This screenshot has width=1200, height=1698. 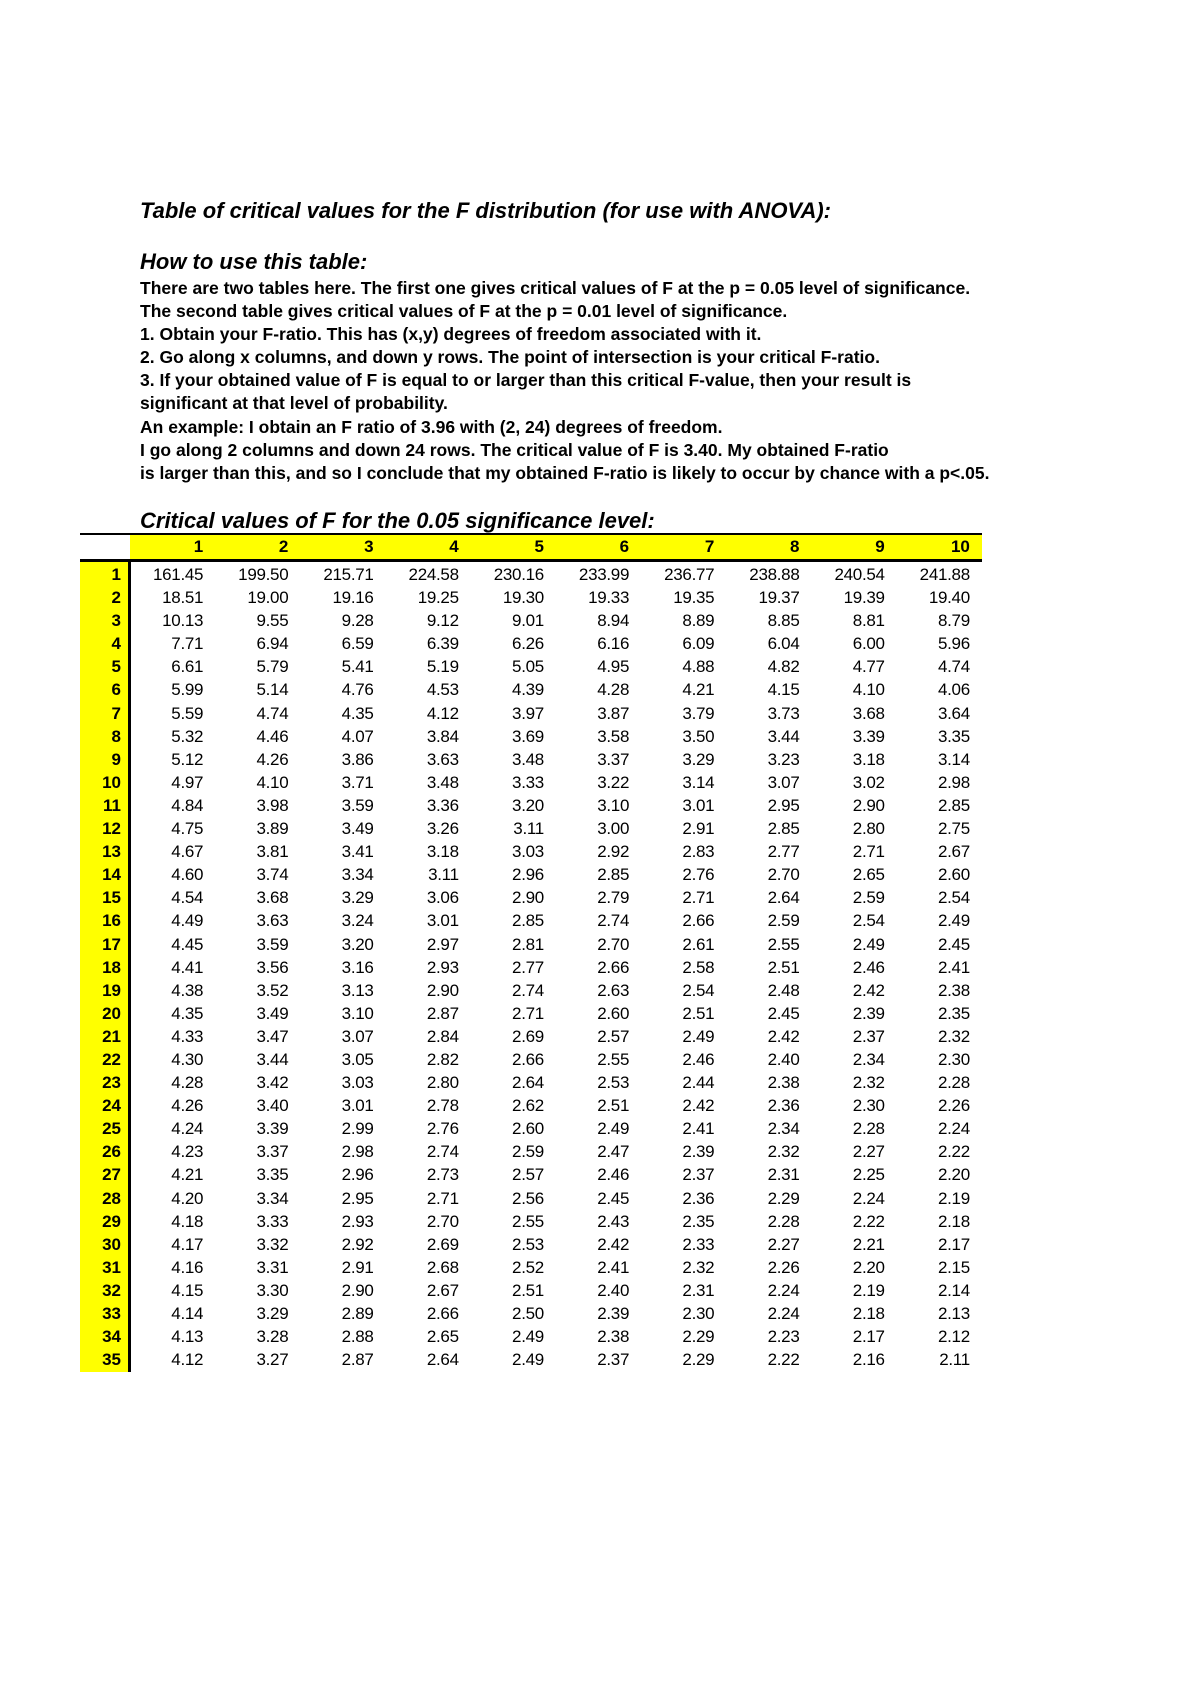 What do you see at coordinates (442, 1360) in the screenshot?
I see `table-cell: 2.64` at bounding box center [442, 1360].